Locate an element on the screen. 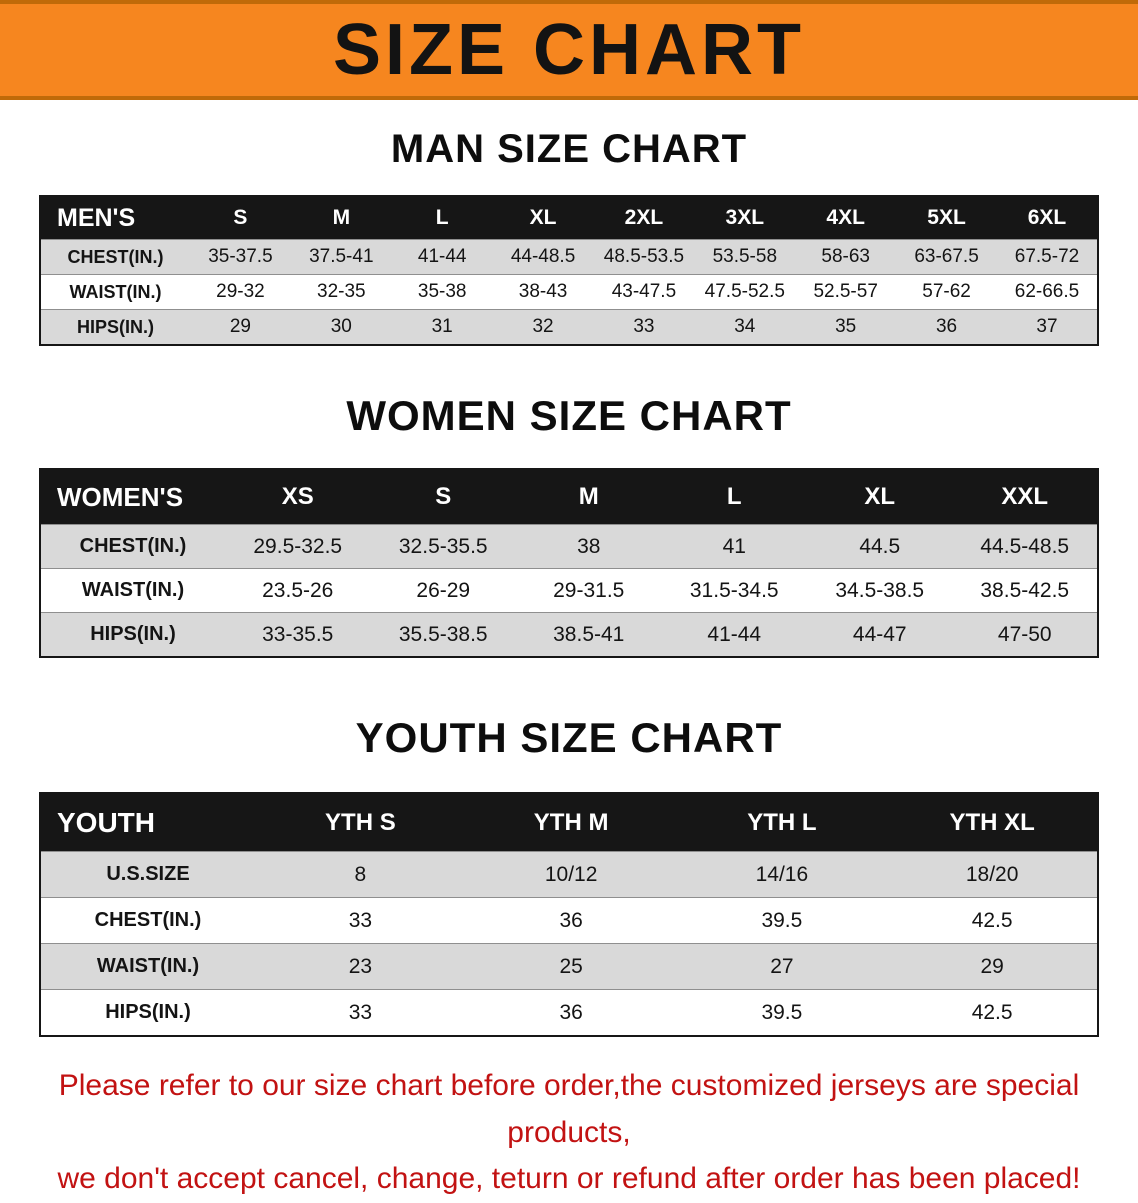  size-column-header: XXL is located at coordinates (1025, 497).